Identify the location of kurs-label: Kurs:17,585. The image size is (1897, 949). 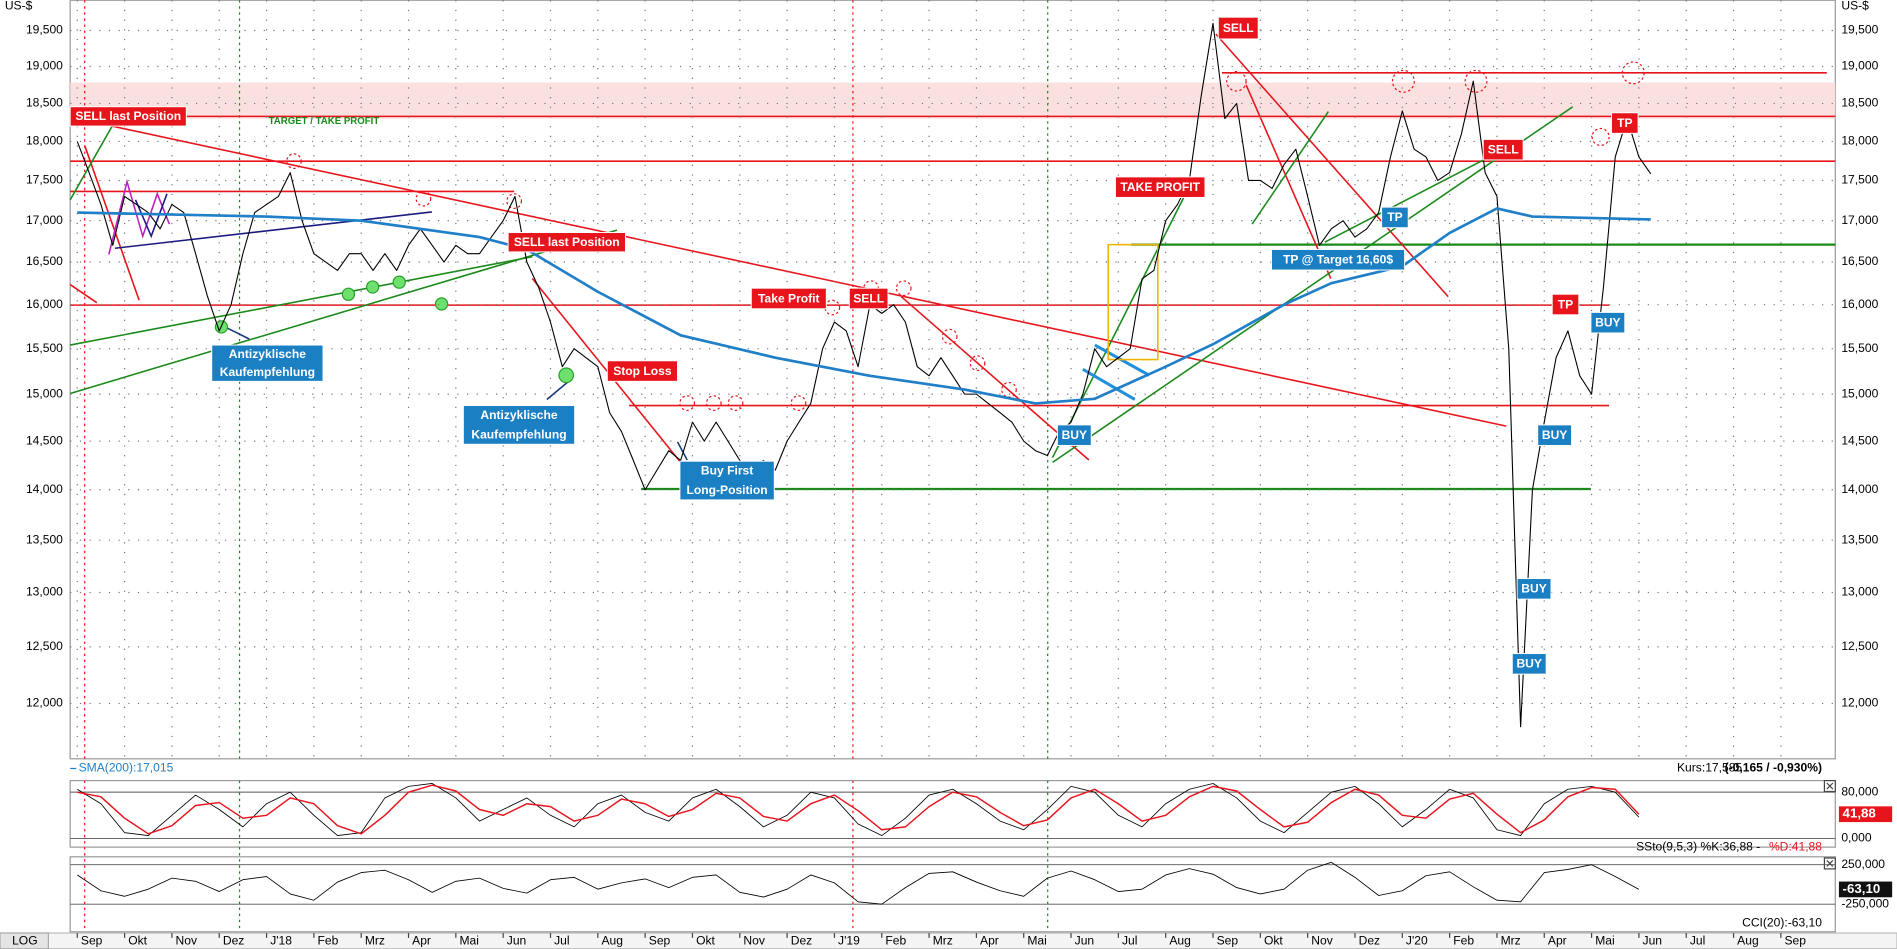
(1709, 768).